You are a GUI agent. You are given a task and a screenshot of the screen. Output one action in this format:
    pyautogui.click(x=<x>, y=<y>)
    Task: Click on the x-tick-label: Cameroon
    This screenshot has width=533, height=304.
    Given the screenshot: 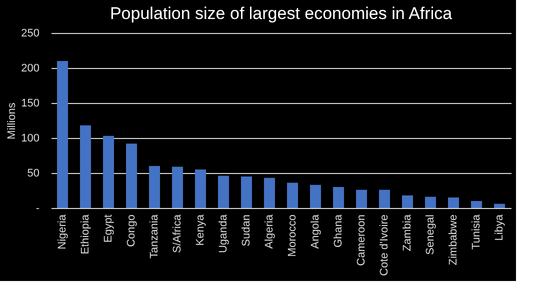 What is the action you would take?
    pyautogui.click(x=362, y=240)
    